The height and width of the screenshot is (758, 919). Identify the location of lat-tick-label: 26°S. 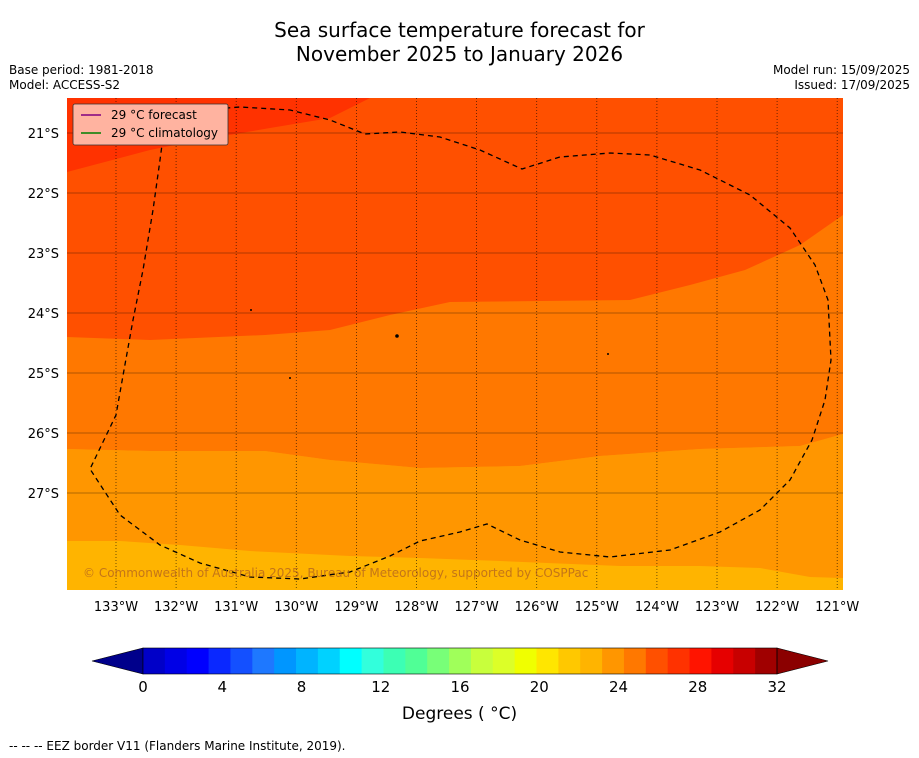
(43, 434).